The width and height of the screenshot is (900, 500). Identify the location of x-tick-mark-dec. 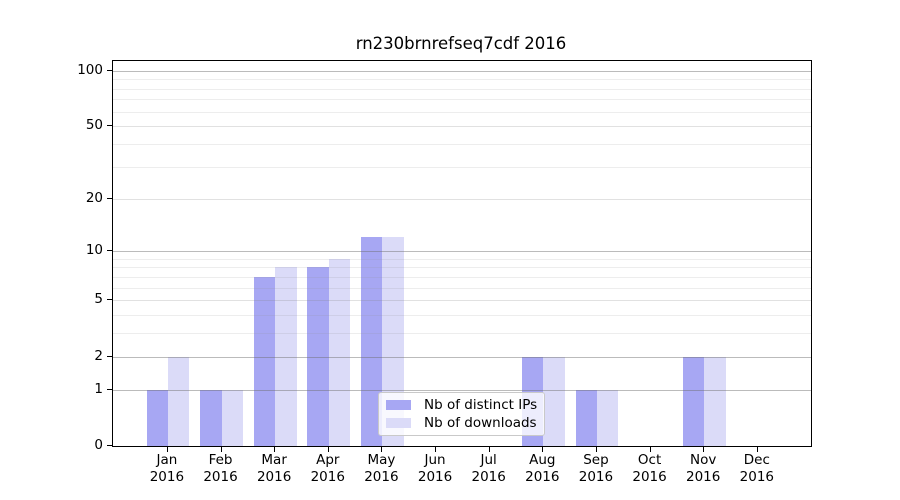
(757, 449).